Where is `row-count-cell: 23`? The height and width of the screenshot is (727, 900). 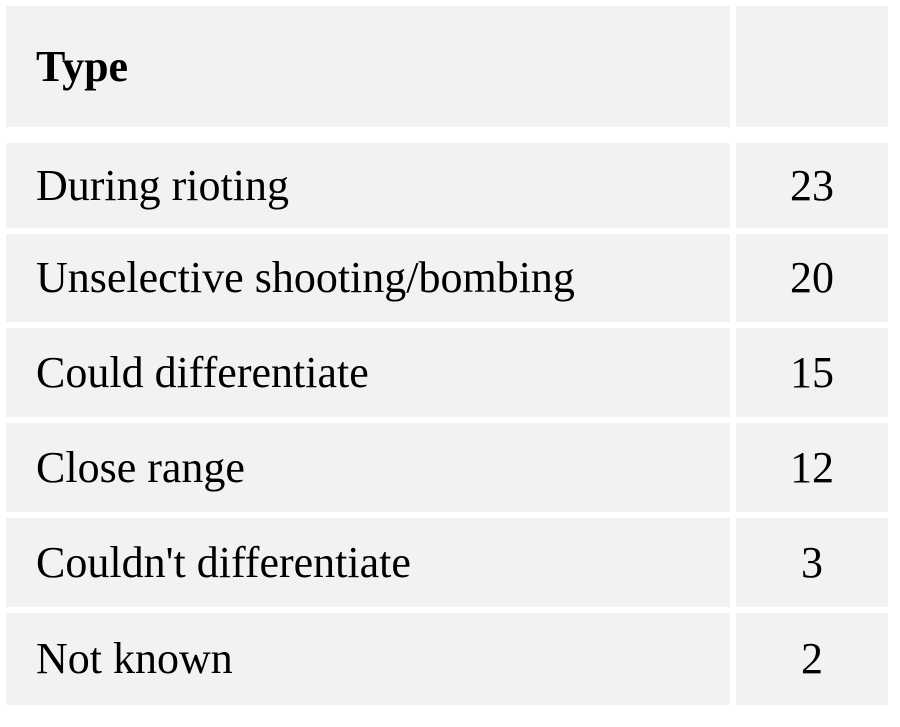 row-count-cell: 23 is located at coordinates (812, 185).